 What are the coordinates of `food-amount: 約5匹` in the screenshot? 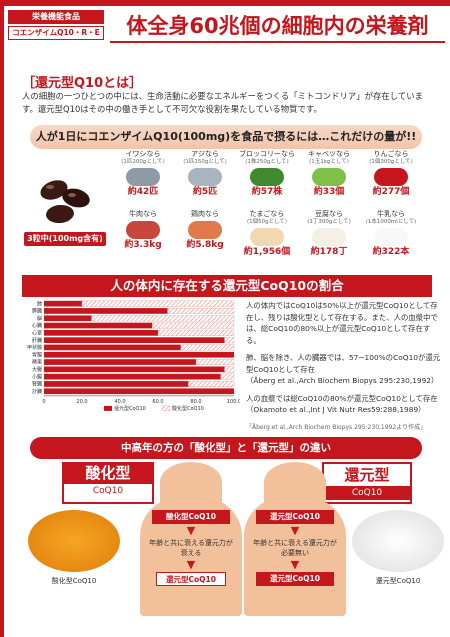 It's located at (205, 192).